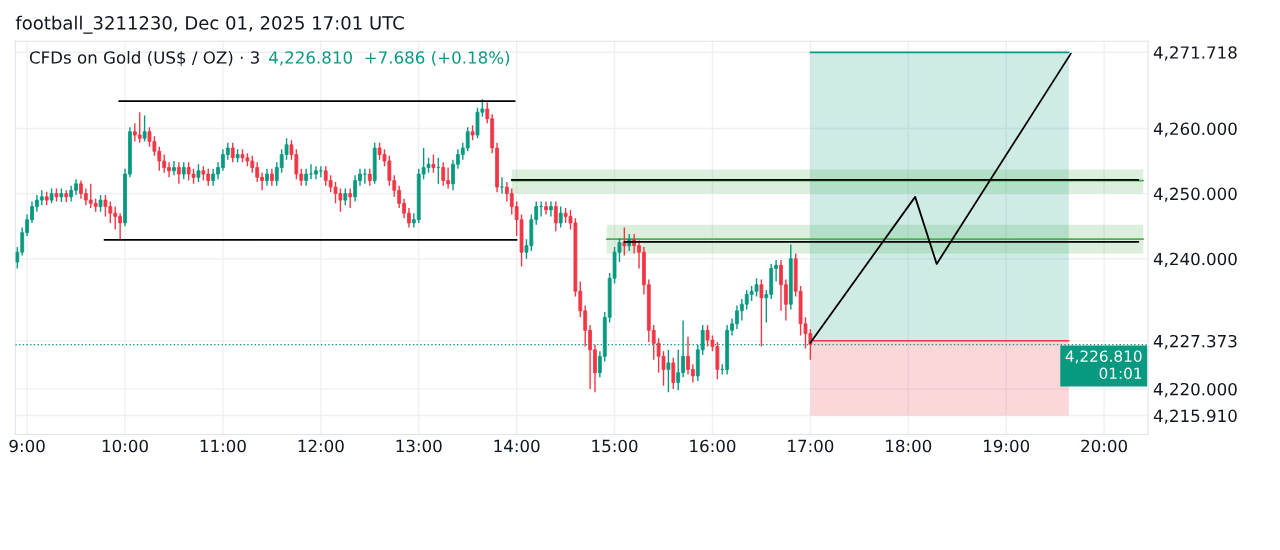 This screenshot has width=1280, height=550. What do you see at coordinates (1104, 446) in the screenshot?
I see `x-tick-label: 20:00` at bounding box center [1104, 446].